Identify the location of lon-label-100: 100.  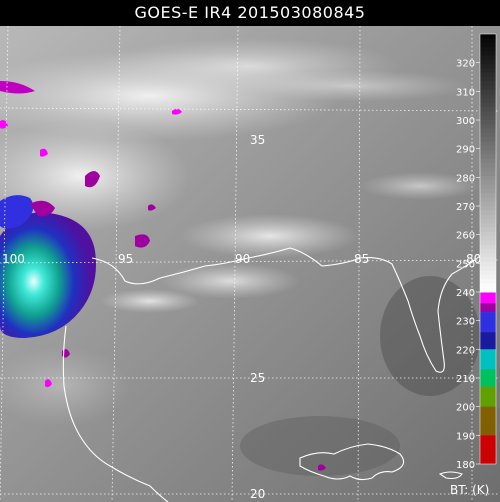
(13, 259).